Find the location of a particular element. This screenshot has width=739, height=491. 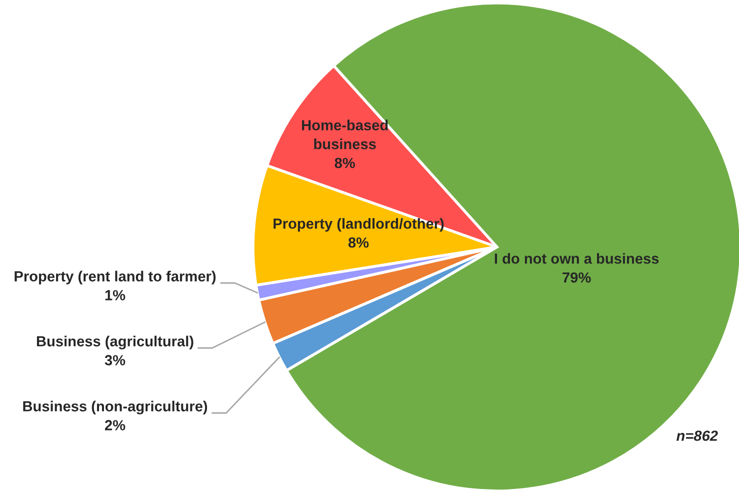

slice-label: Property (rent land to farmer) is located at coordinates (115, 277).